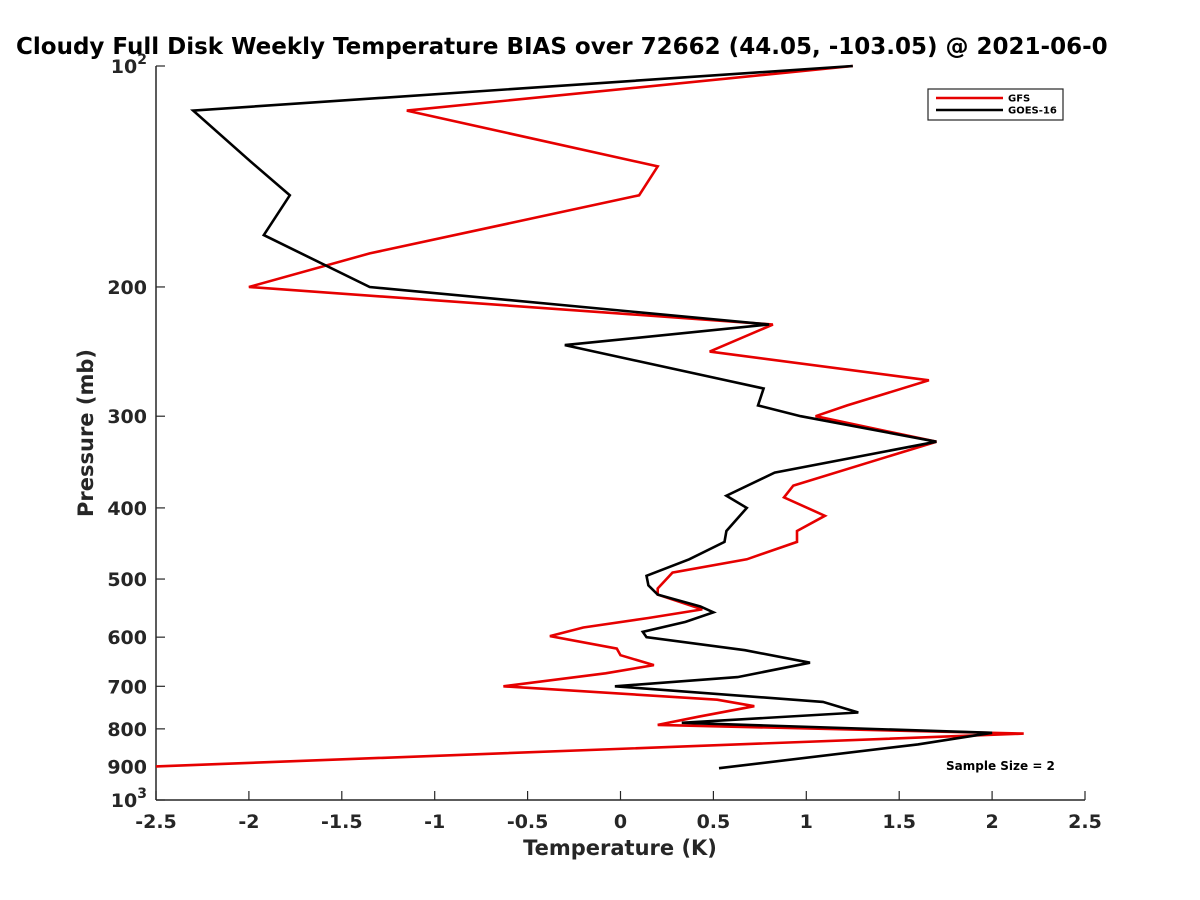  What do you see at coordinates (127, 638) in the screenshot?
I see `y-tick-label: 600` at bounding box center [127, 638].